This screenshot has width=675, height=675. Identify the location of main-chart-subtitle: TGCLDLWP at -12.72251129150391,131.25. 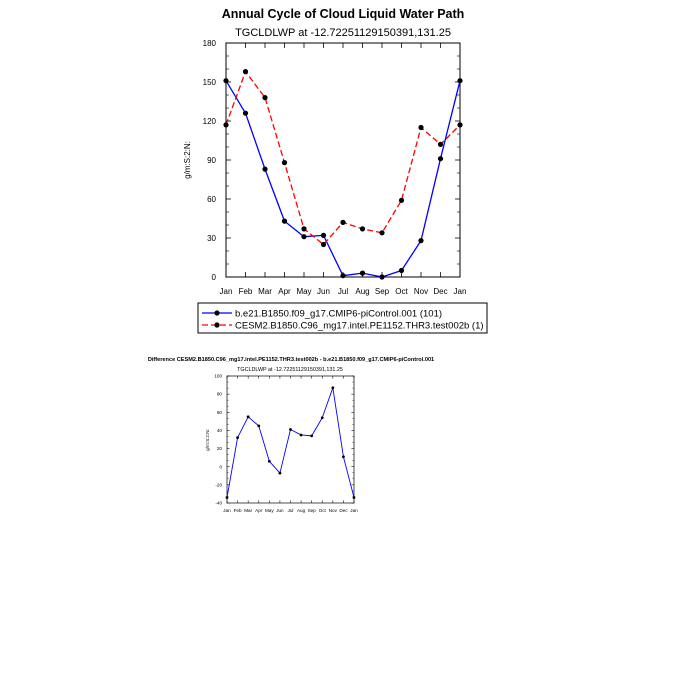
(343, 33).